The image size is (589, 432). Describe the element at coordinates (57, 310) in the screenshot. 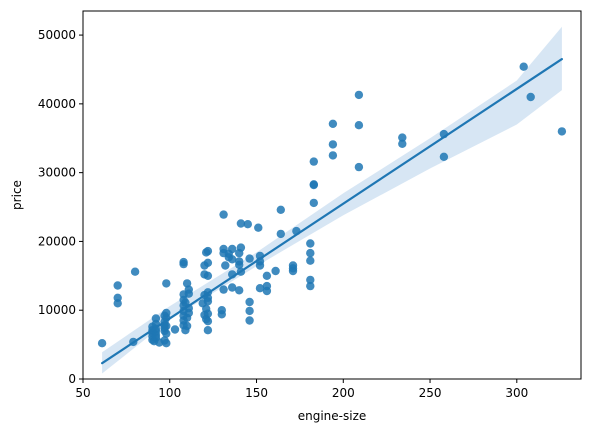

I see `y-tick-label: 10000` at that location.